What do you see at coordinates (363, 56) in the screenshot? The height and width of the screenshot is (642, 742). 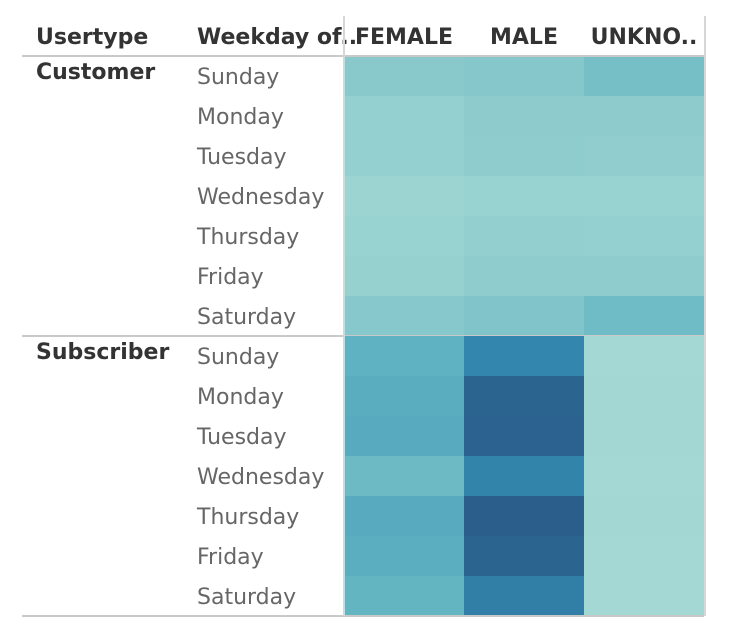 I see `header-separator` at bounding box center [363, 56].